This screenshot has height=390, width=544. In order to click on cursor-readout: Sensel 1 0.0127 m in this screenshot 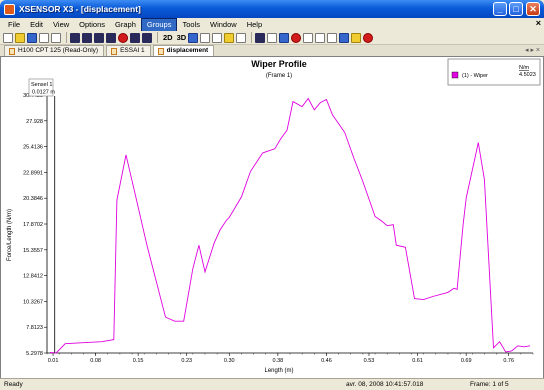, I will do `click(41, 87)`.